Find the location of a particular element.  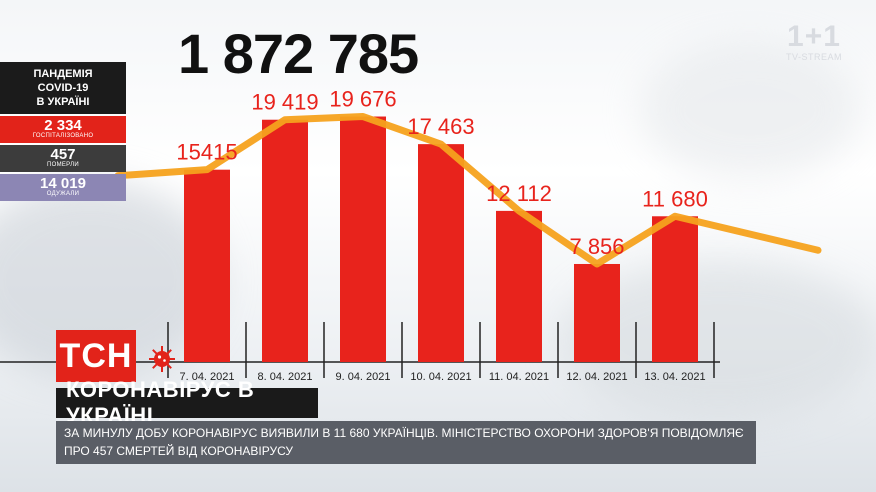

data-label: 19 419 is located at coordinates (284, 102).